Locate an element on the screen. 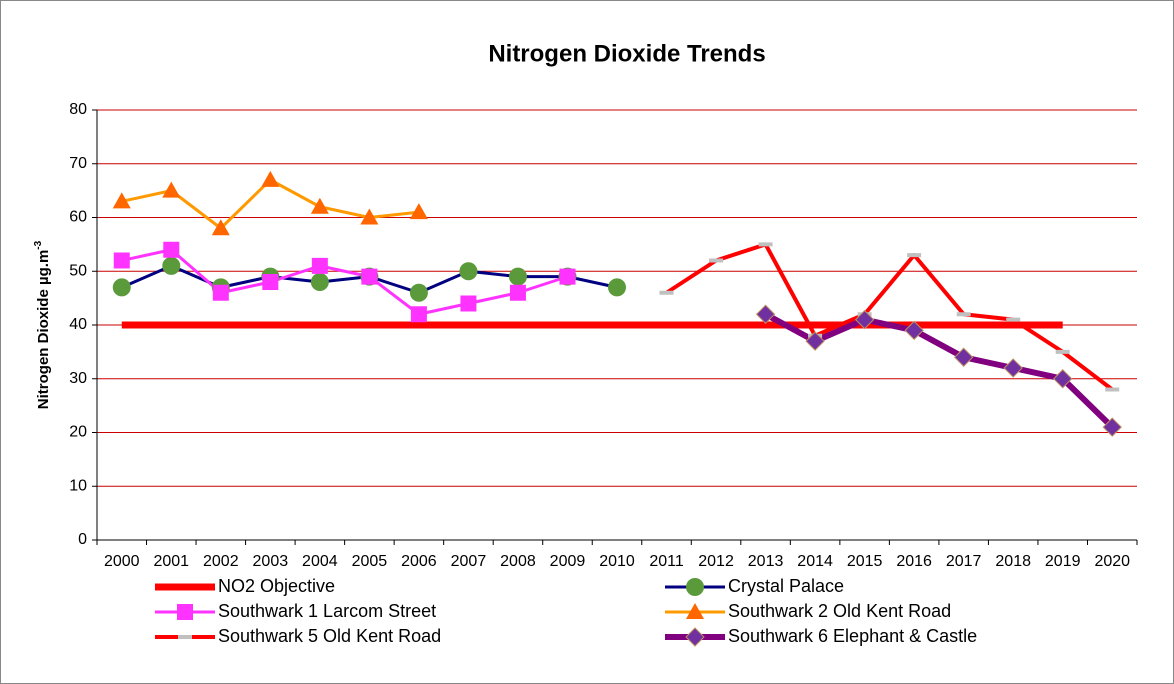 Image resolution: width=1174 pixels, height=684 pixels. x-tick-label: 2012 is located at coordinates (716, 561).